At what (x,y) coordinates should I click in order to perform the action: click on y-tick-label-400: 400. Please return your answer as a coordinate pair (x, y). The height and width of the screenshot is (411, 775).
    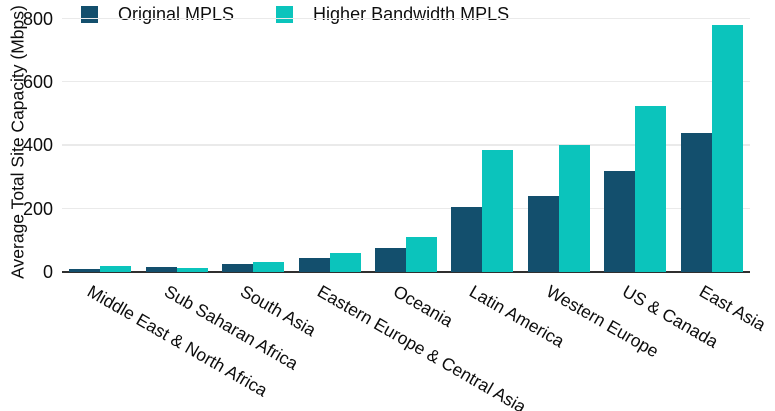
    Looking at the image, I should click on (37, 145).